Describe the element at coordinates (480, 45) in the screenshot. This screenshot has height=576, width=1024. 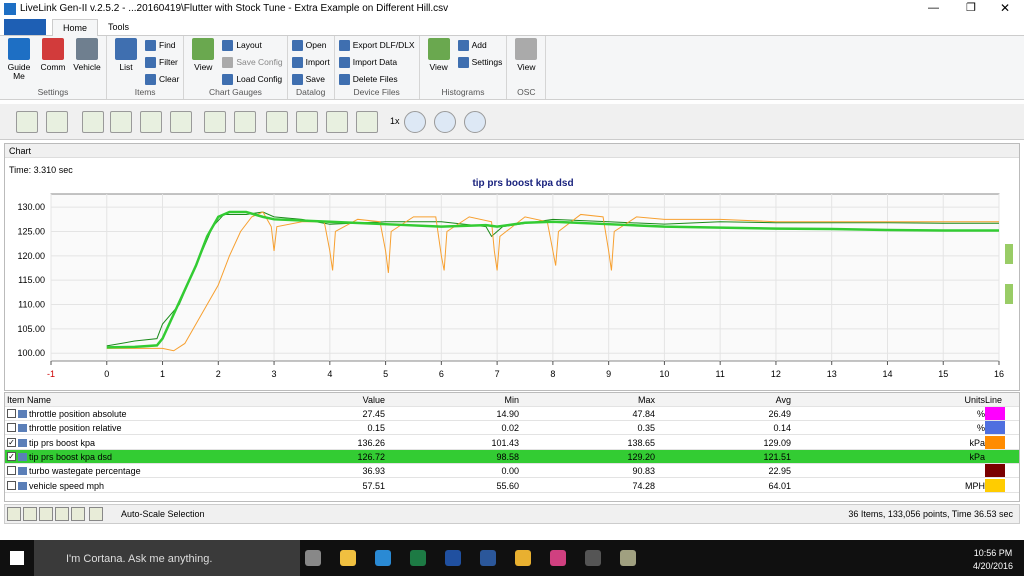
I see `ribbon-button: Add` at that location.